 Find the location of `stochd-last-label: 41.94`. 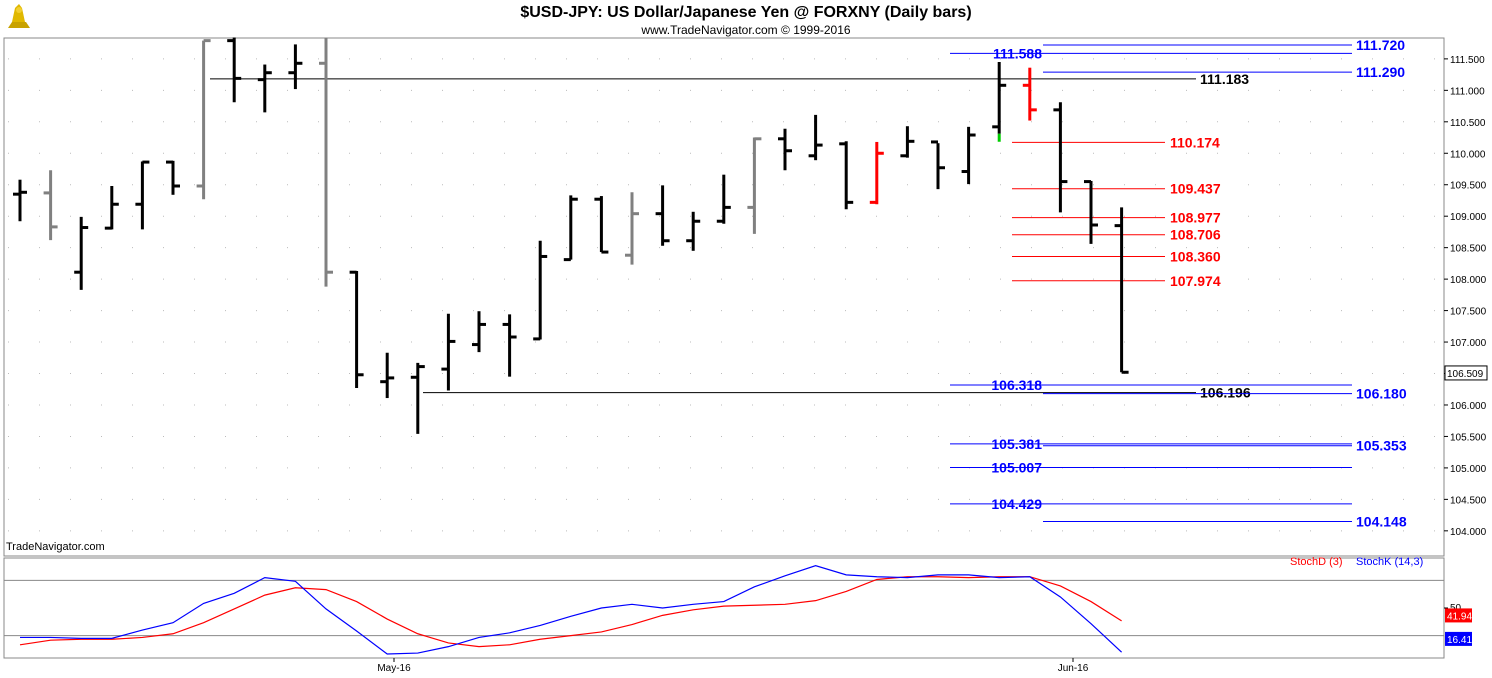

stochd-last-label: 41.94 is located at coordinates (1459, 616).